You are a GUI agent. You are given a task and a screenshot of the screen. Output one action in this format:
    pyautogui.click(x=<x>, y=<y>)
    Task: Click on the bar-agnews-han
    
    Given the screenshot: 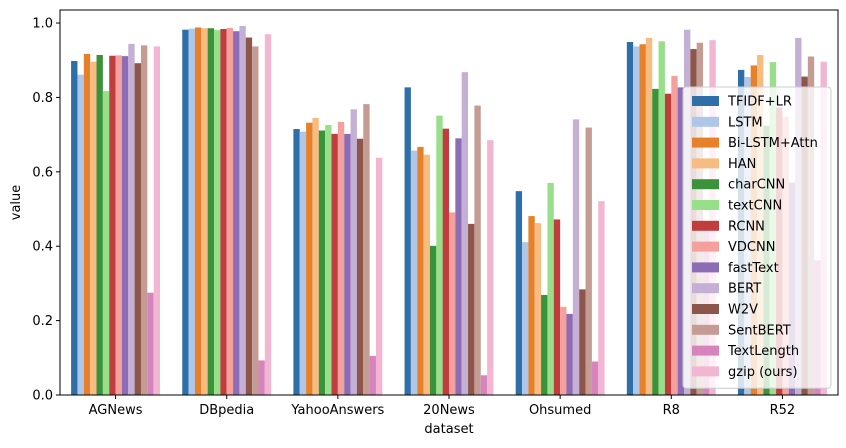 What is the action you would take?
    pyautogui.click(x=93, y=228)
    